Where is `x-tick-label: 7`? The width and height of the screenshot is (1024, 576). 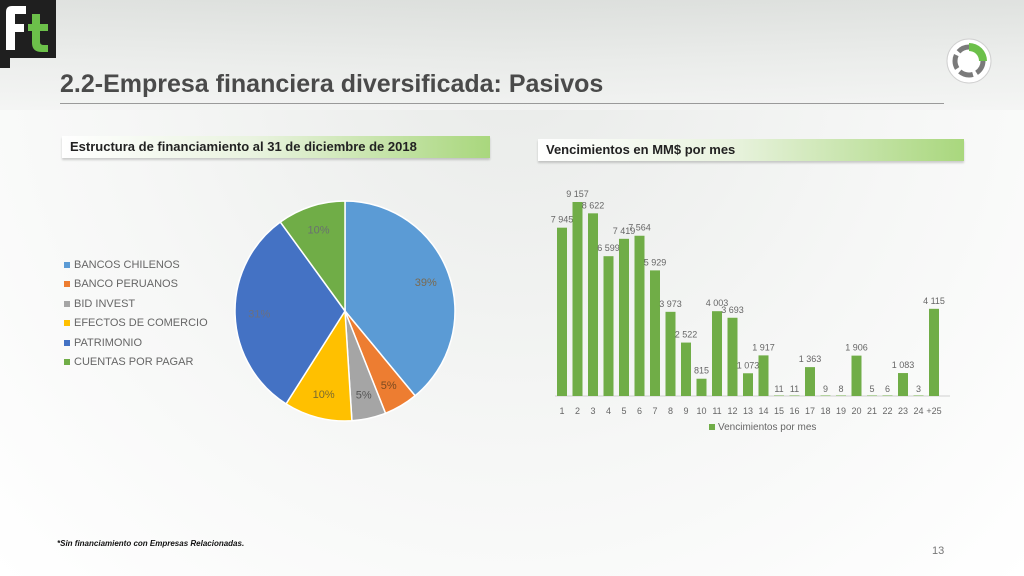
x-tick-label: 7 is located at coordinates (654, 411).